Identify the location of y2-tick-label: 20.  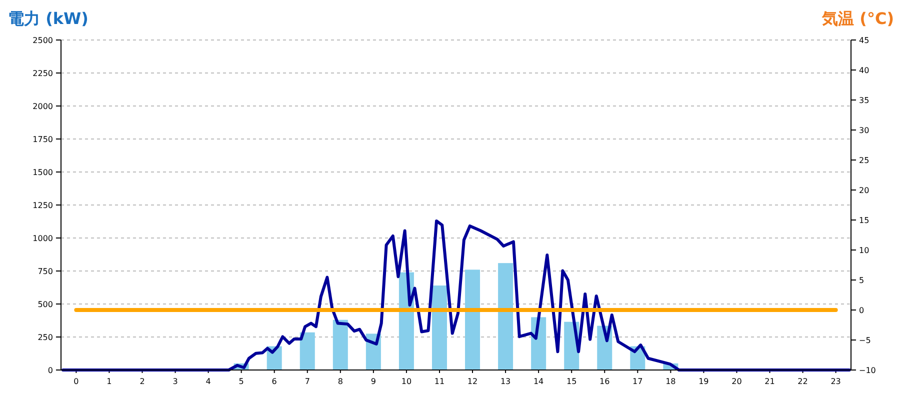
(864, 190).